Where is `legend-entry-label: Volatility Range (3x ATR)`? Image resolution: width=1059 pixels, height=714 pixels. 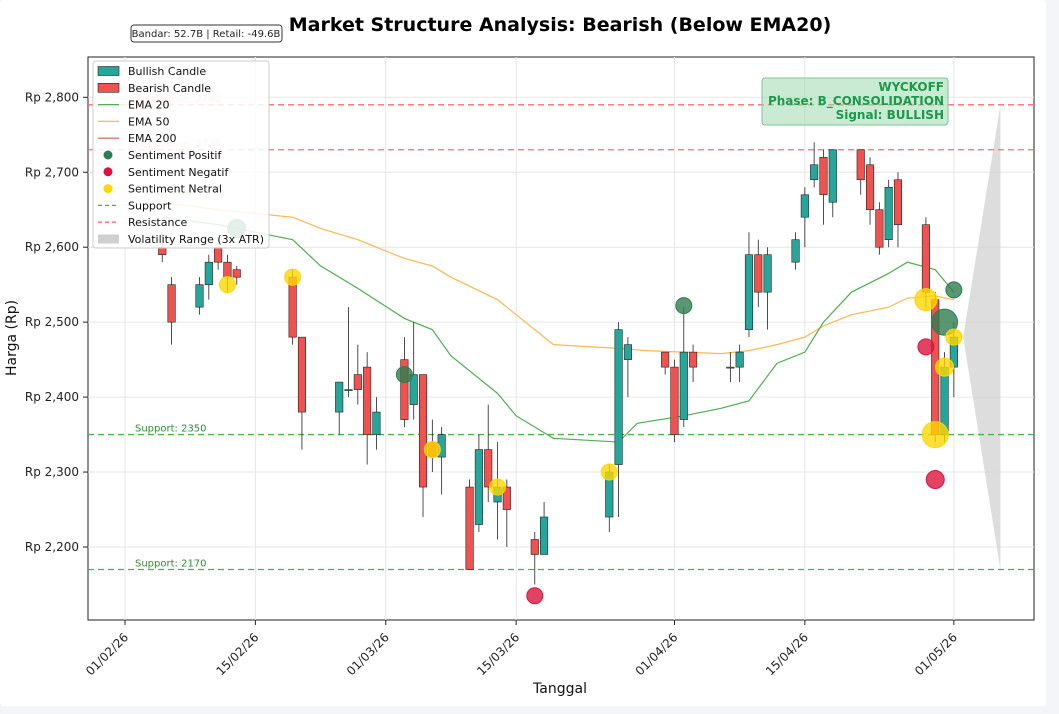
legend-entry-label: Volatility Range (3x ATR) is located at coordinates (196, 239).